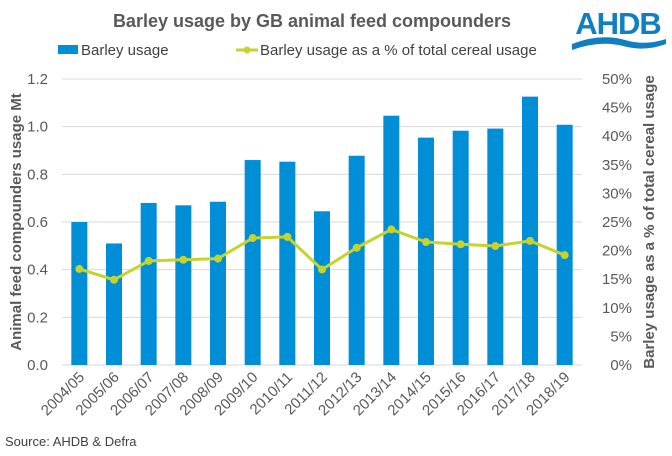  What do you see at coordinates (621, 336) in the screenshot?
I see `right-tick-label: 5%` at bounding box center [621, 336].